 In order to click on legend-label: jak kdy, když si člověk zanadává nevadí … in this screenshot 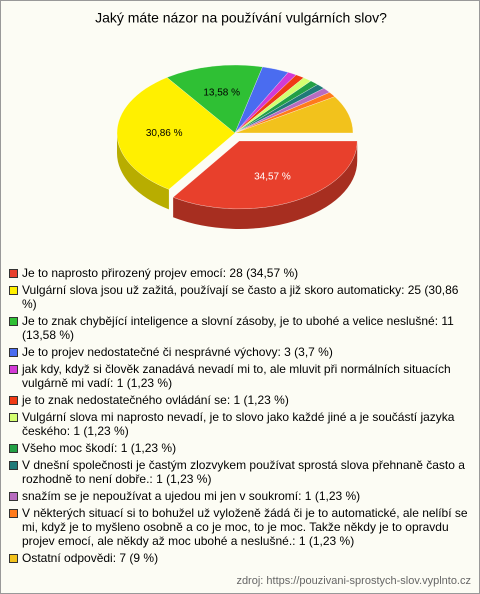, I will do `click(236, 376)`.